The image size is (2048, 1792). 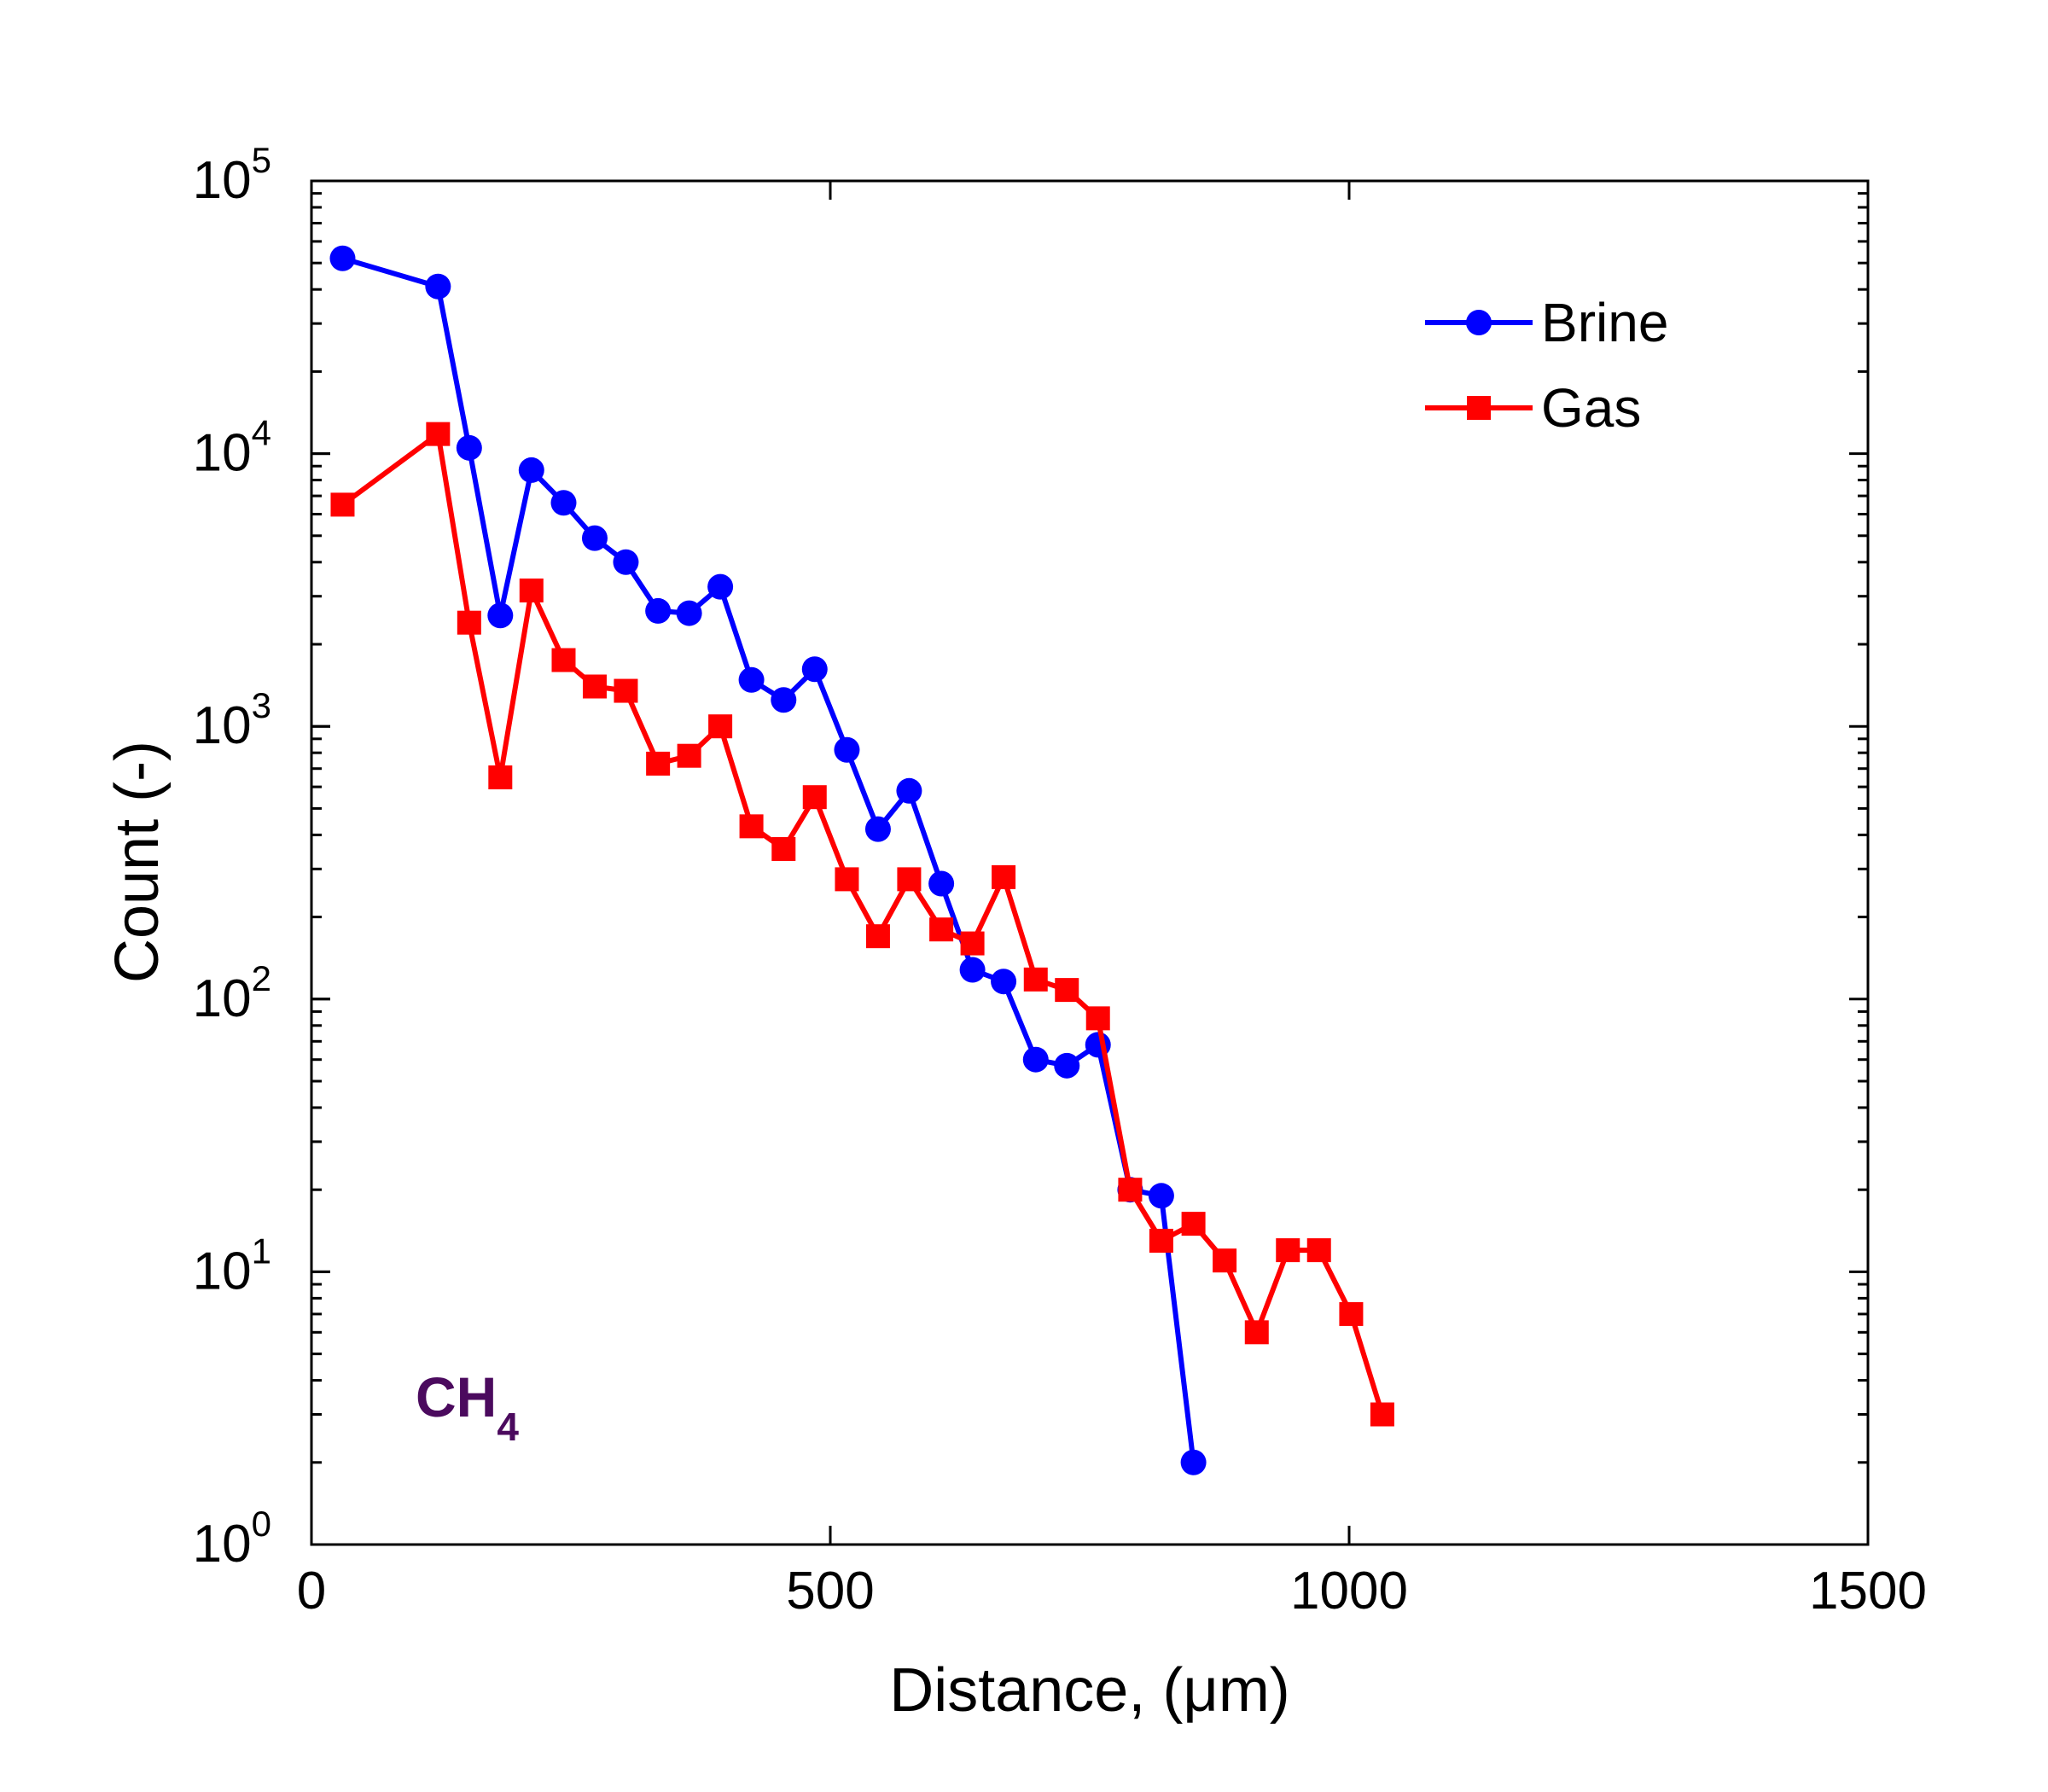 What do you see at coordinates (261, 160) in the screenshot?
I see `y-tick-exponent: 5` at bounding box center [261, 160].